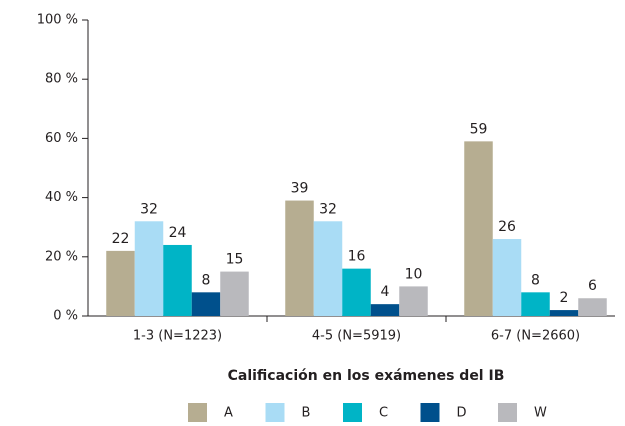 The height and width of the screenshot is (426, 625). I want to click on y-tick-label: 60 %, so click(61, 138).